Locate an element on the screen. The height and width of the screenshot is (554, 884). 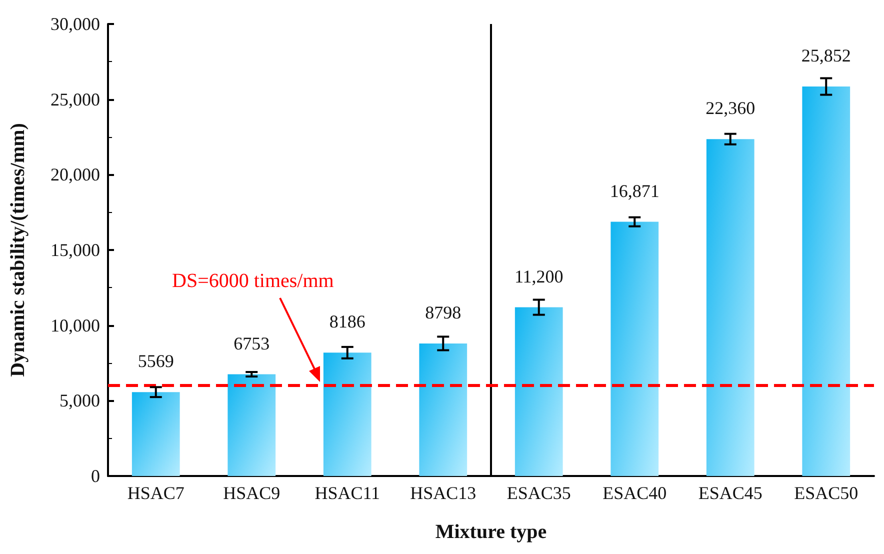
ref-line-label: DS=6000 times/mm is located at coordinates (253, 281).